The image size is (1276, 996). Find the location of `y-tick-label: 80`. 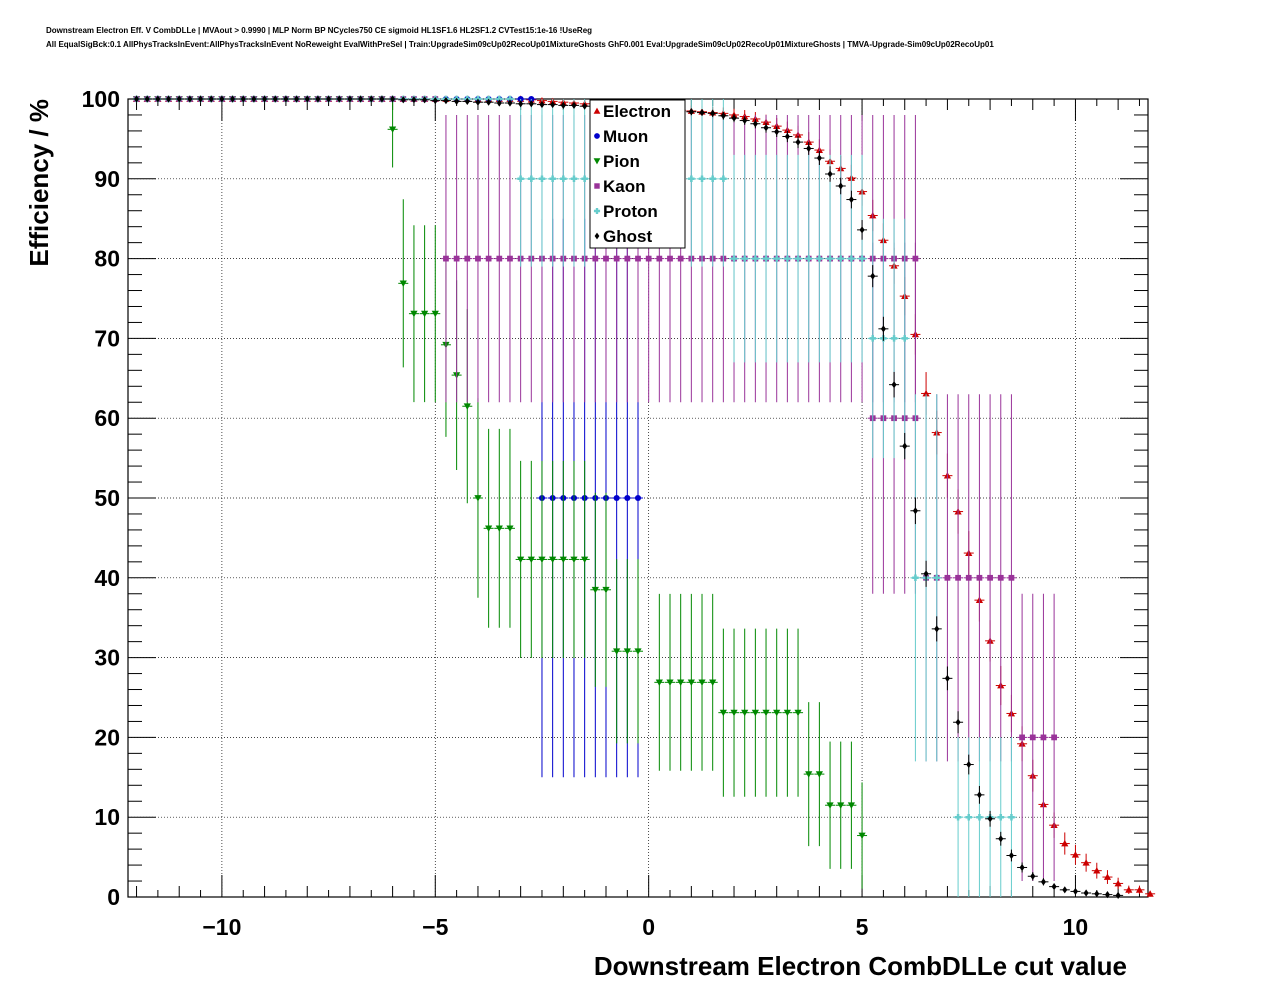

y-tick-label: 80 is located at coordinates (107, 259).